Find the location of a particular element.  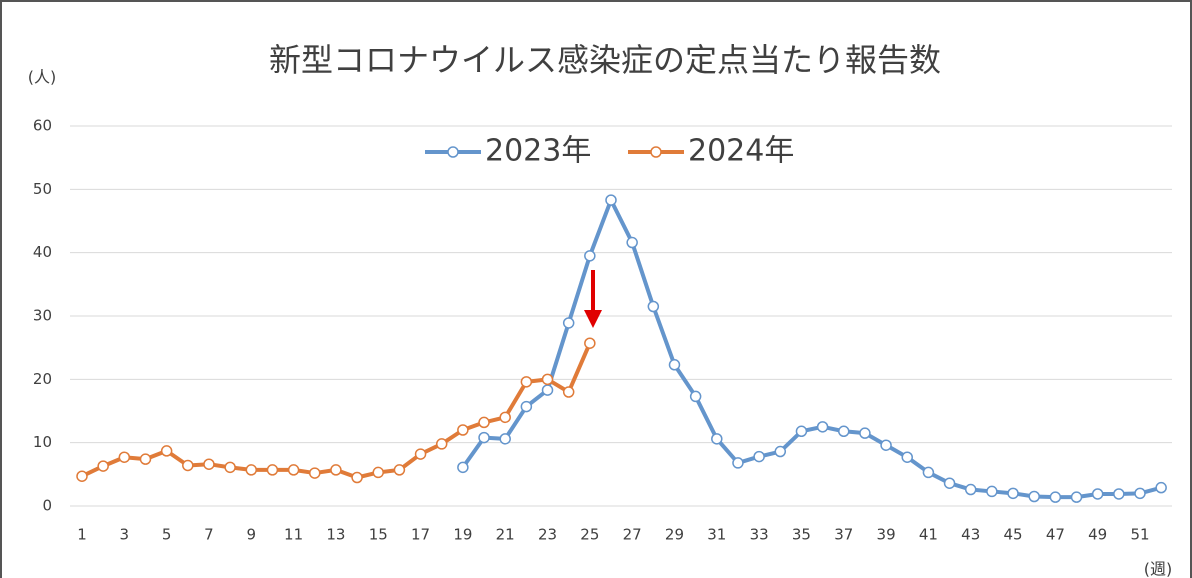

x-tick-label: 47 is located at coordinates (1055, 535).